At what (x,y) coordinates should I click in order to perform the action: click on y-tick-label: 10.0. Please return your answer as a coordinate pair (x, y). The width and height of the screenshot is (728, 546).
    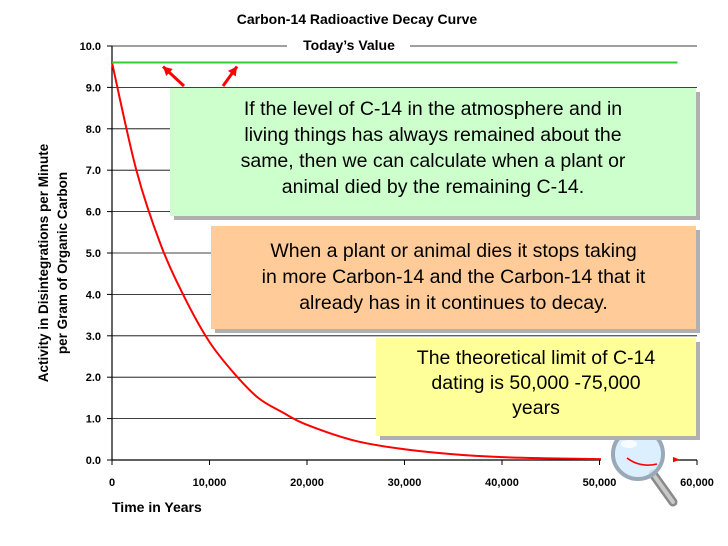
    Looking at the image, I should click on (90, 47).